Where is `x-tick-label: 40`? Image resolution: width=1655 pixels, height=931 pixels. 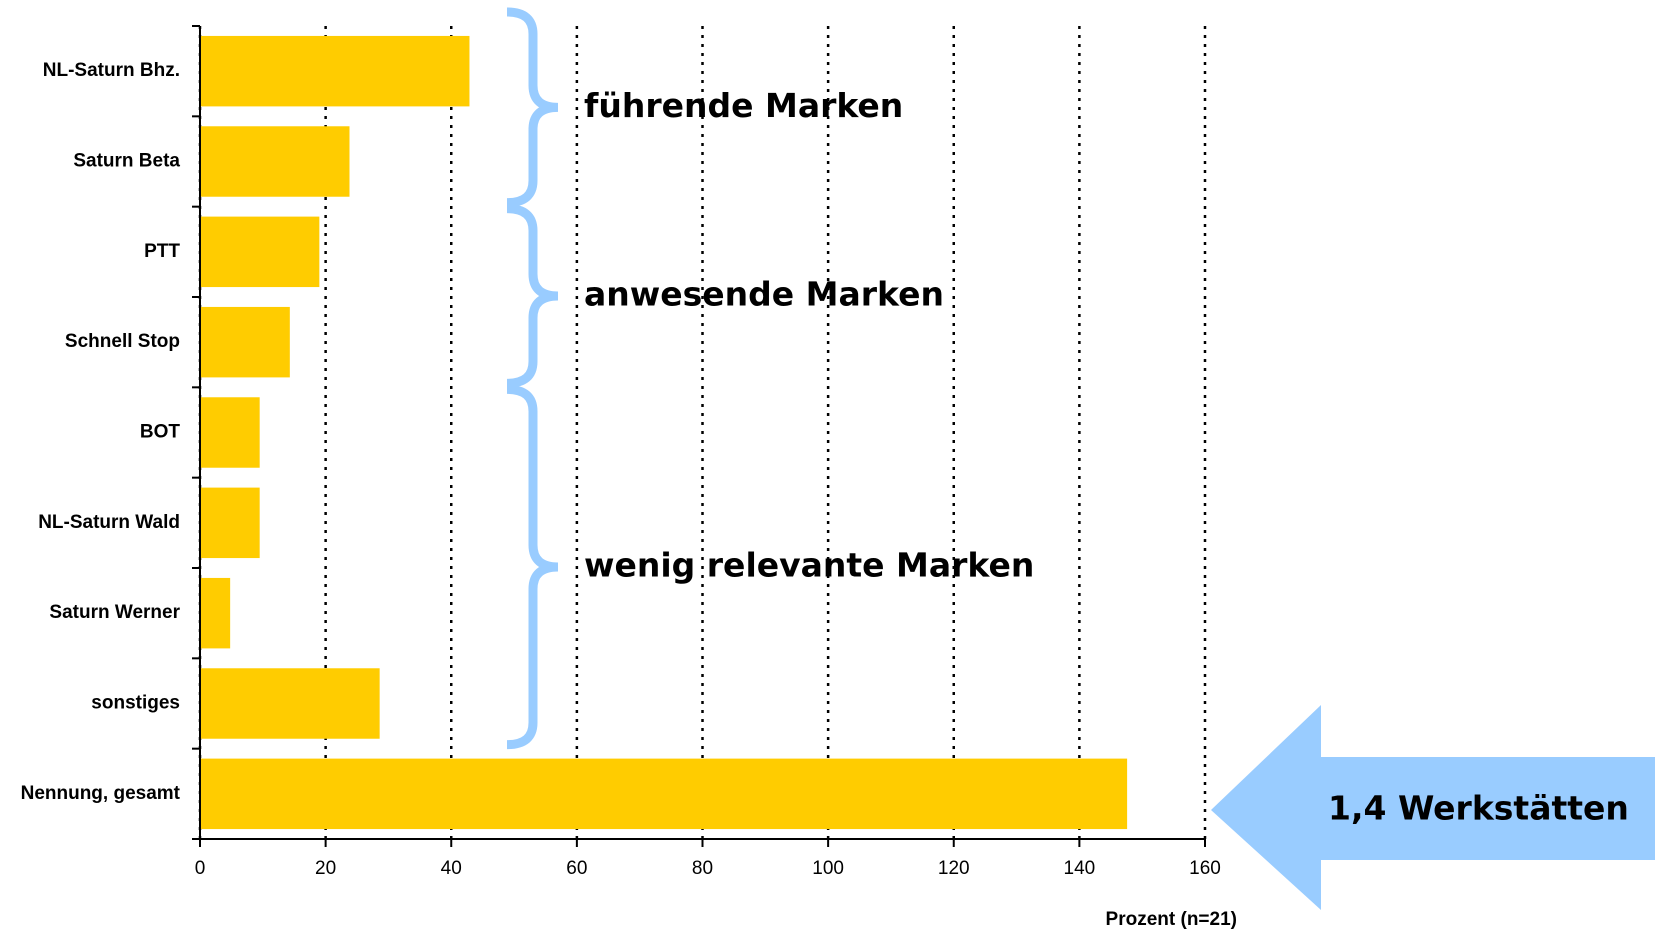
x-tick-label: 40 is located at coordinates (451, 868).